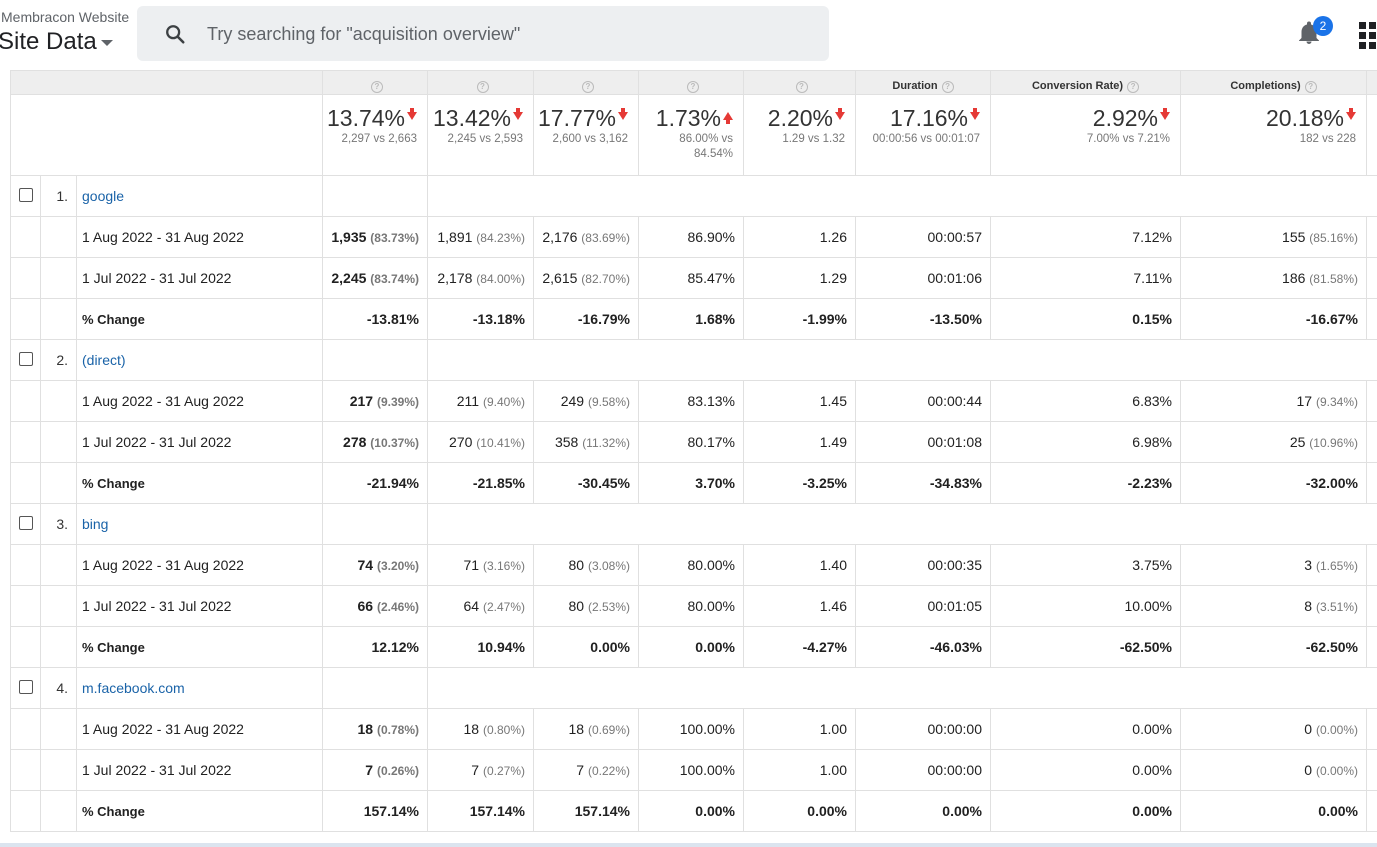 The height and width of the screenshot is (847, 1377). Describe the element at coordinates (923, 401) in the screenshot. I see `metric-cell: 00:00:44` at that location.